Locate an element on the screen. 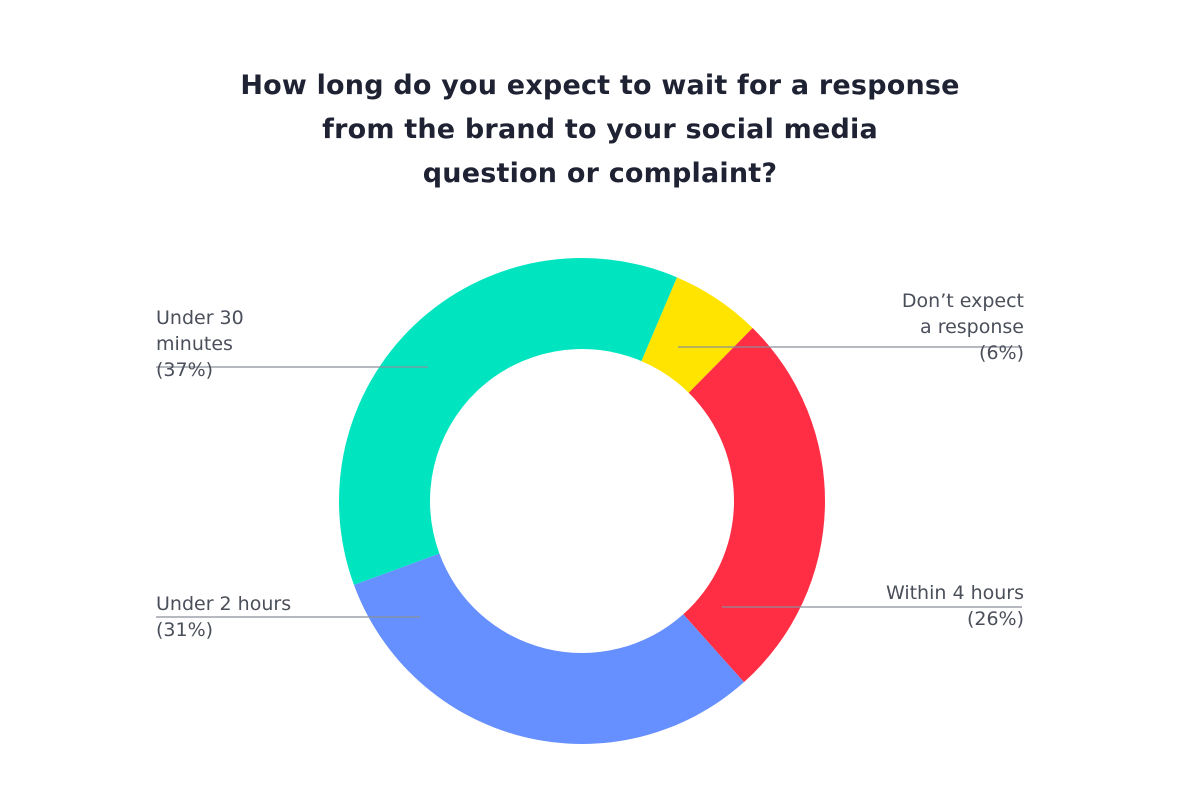 The width and height of the screenshot is (1200, 790). slice-label-dont-expect: Don’t expect a response (6%) is located at coordinates (963, 327).